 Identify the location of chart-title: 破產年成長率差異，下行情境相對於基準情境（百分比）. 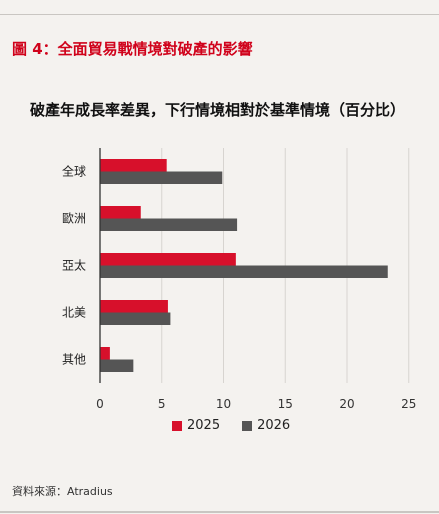
(218, 110).